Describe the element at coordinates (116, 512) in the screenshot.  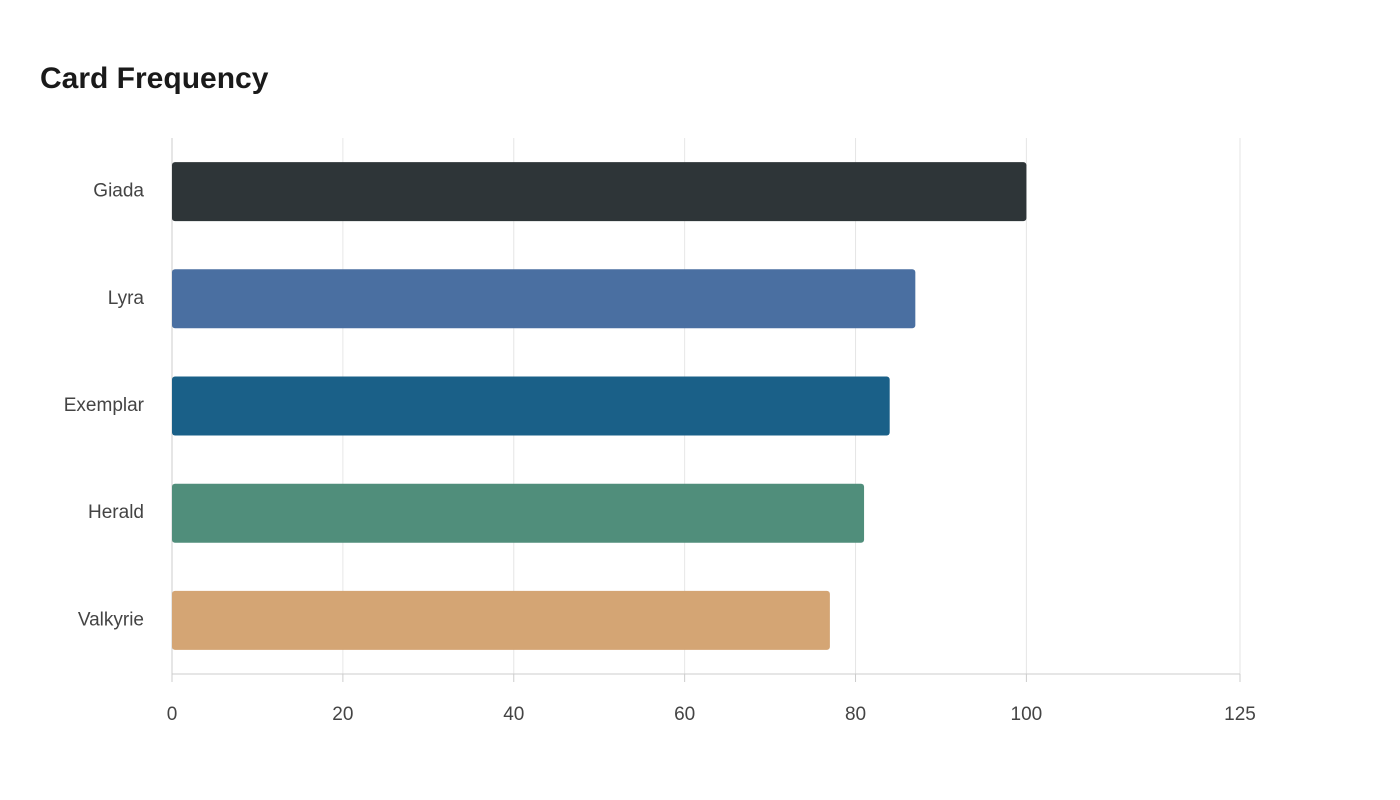
I see `y-tick-label: Herald` at that location.